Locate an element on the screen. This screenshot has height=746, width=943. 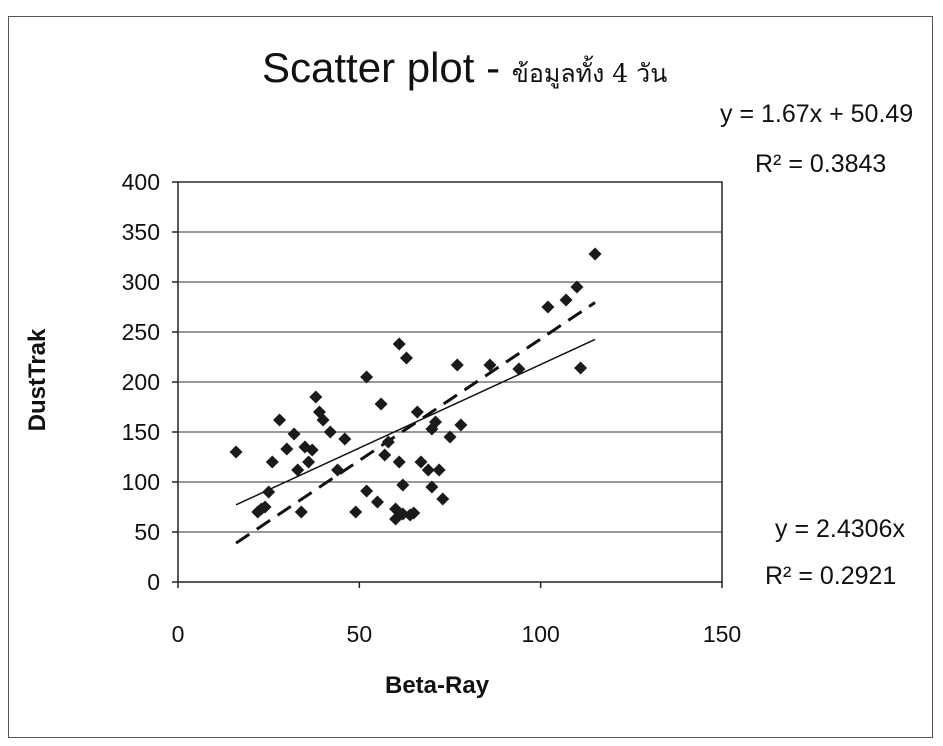
x-axis-title: Beta-Ray is located at coordinates (437, 685).